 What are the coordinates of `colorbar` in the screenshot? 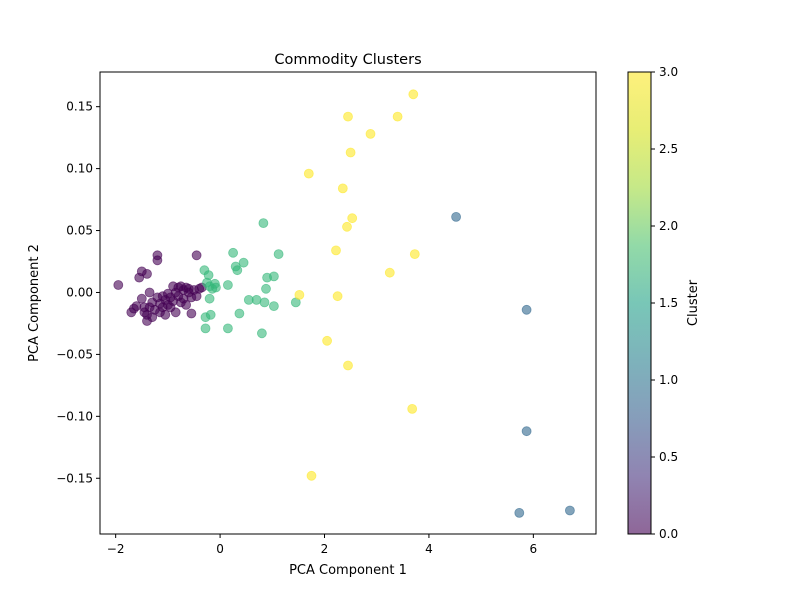 It's located at (639, 303).